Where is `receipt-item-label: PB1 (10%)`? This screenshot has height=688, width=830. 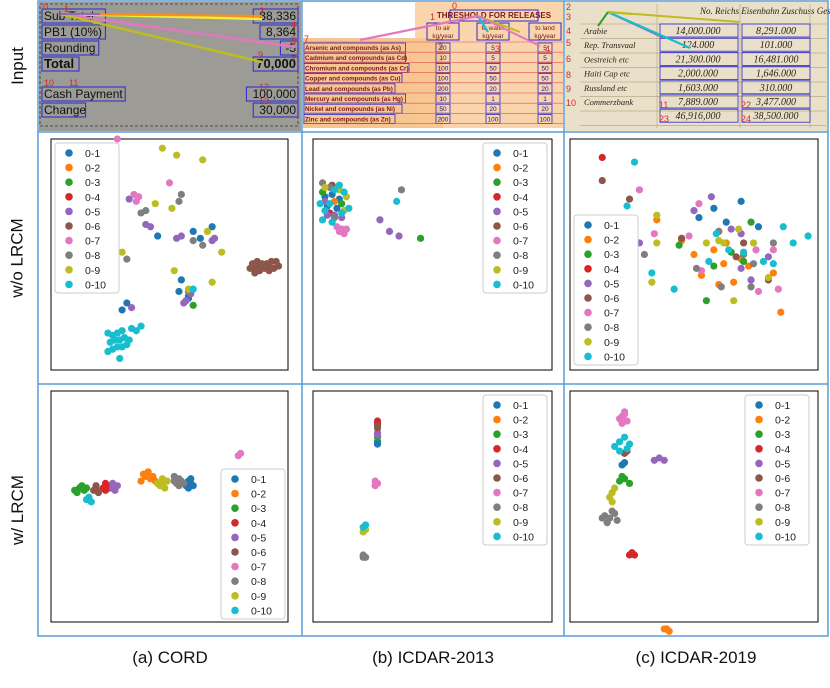 receipt-item-label: PB1 (10%) is located at coordinates (73, 32).